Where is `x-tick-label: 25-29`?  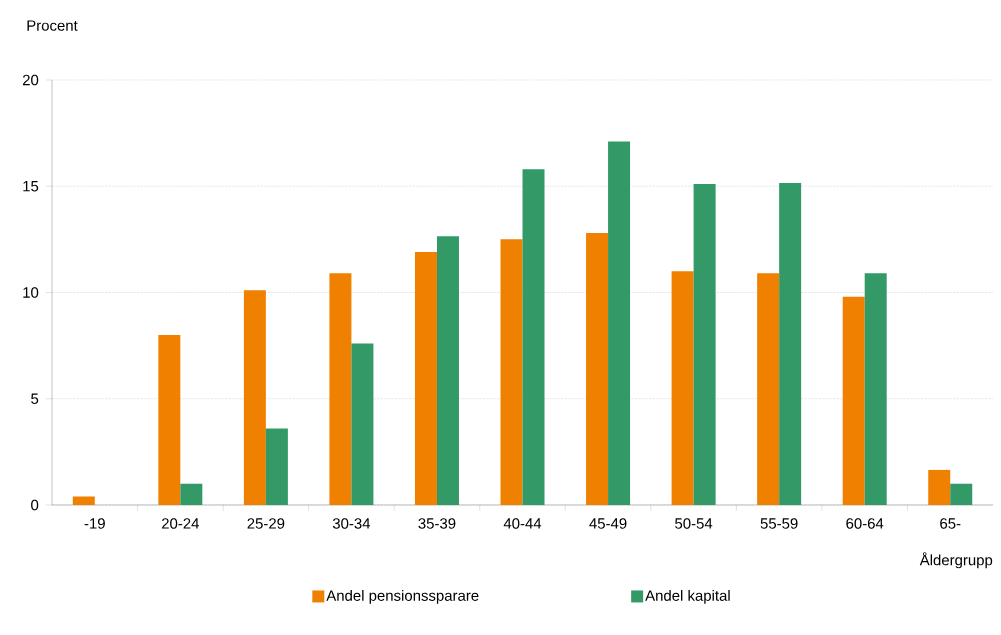 x-tick-label: 25-29 is located at coordinates (266, 523).